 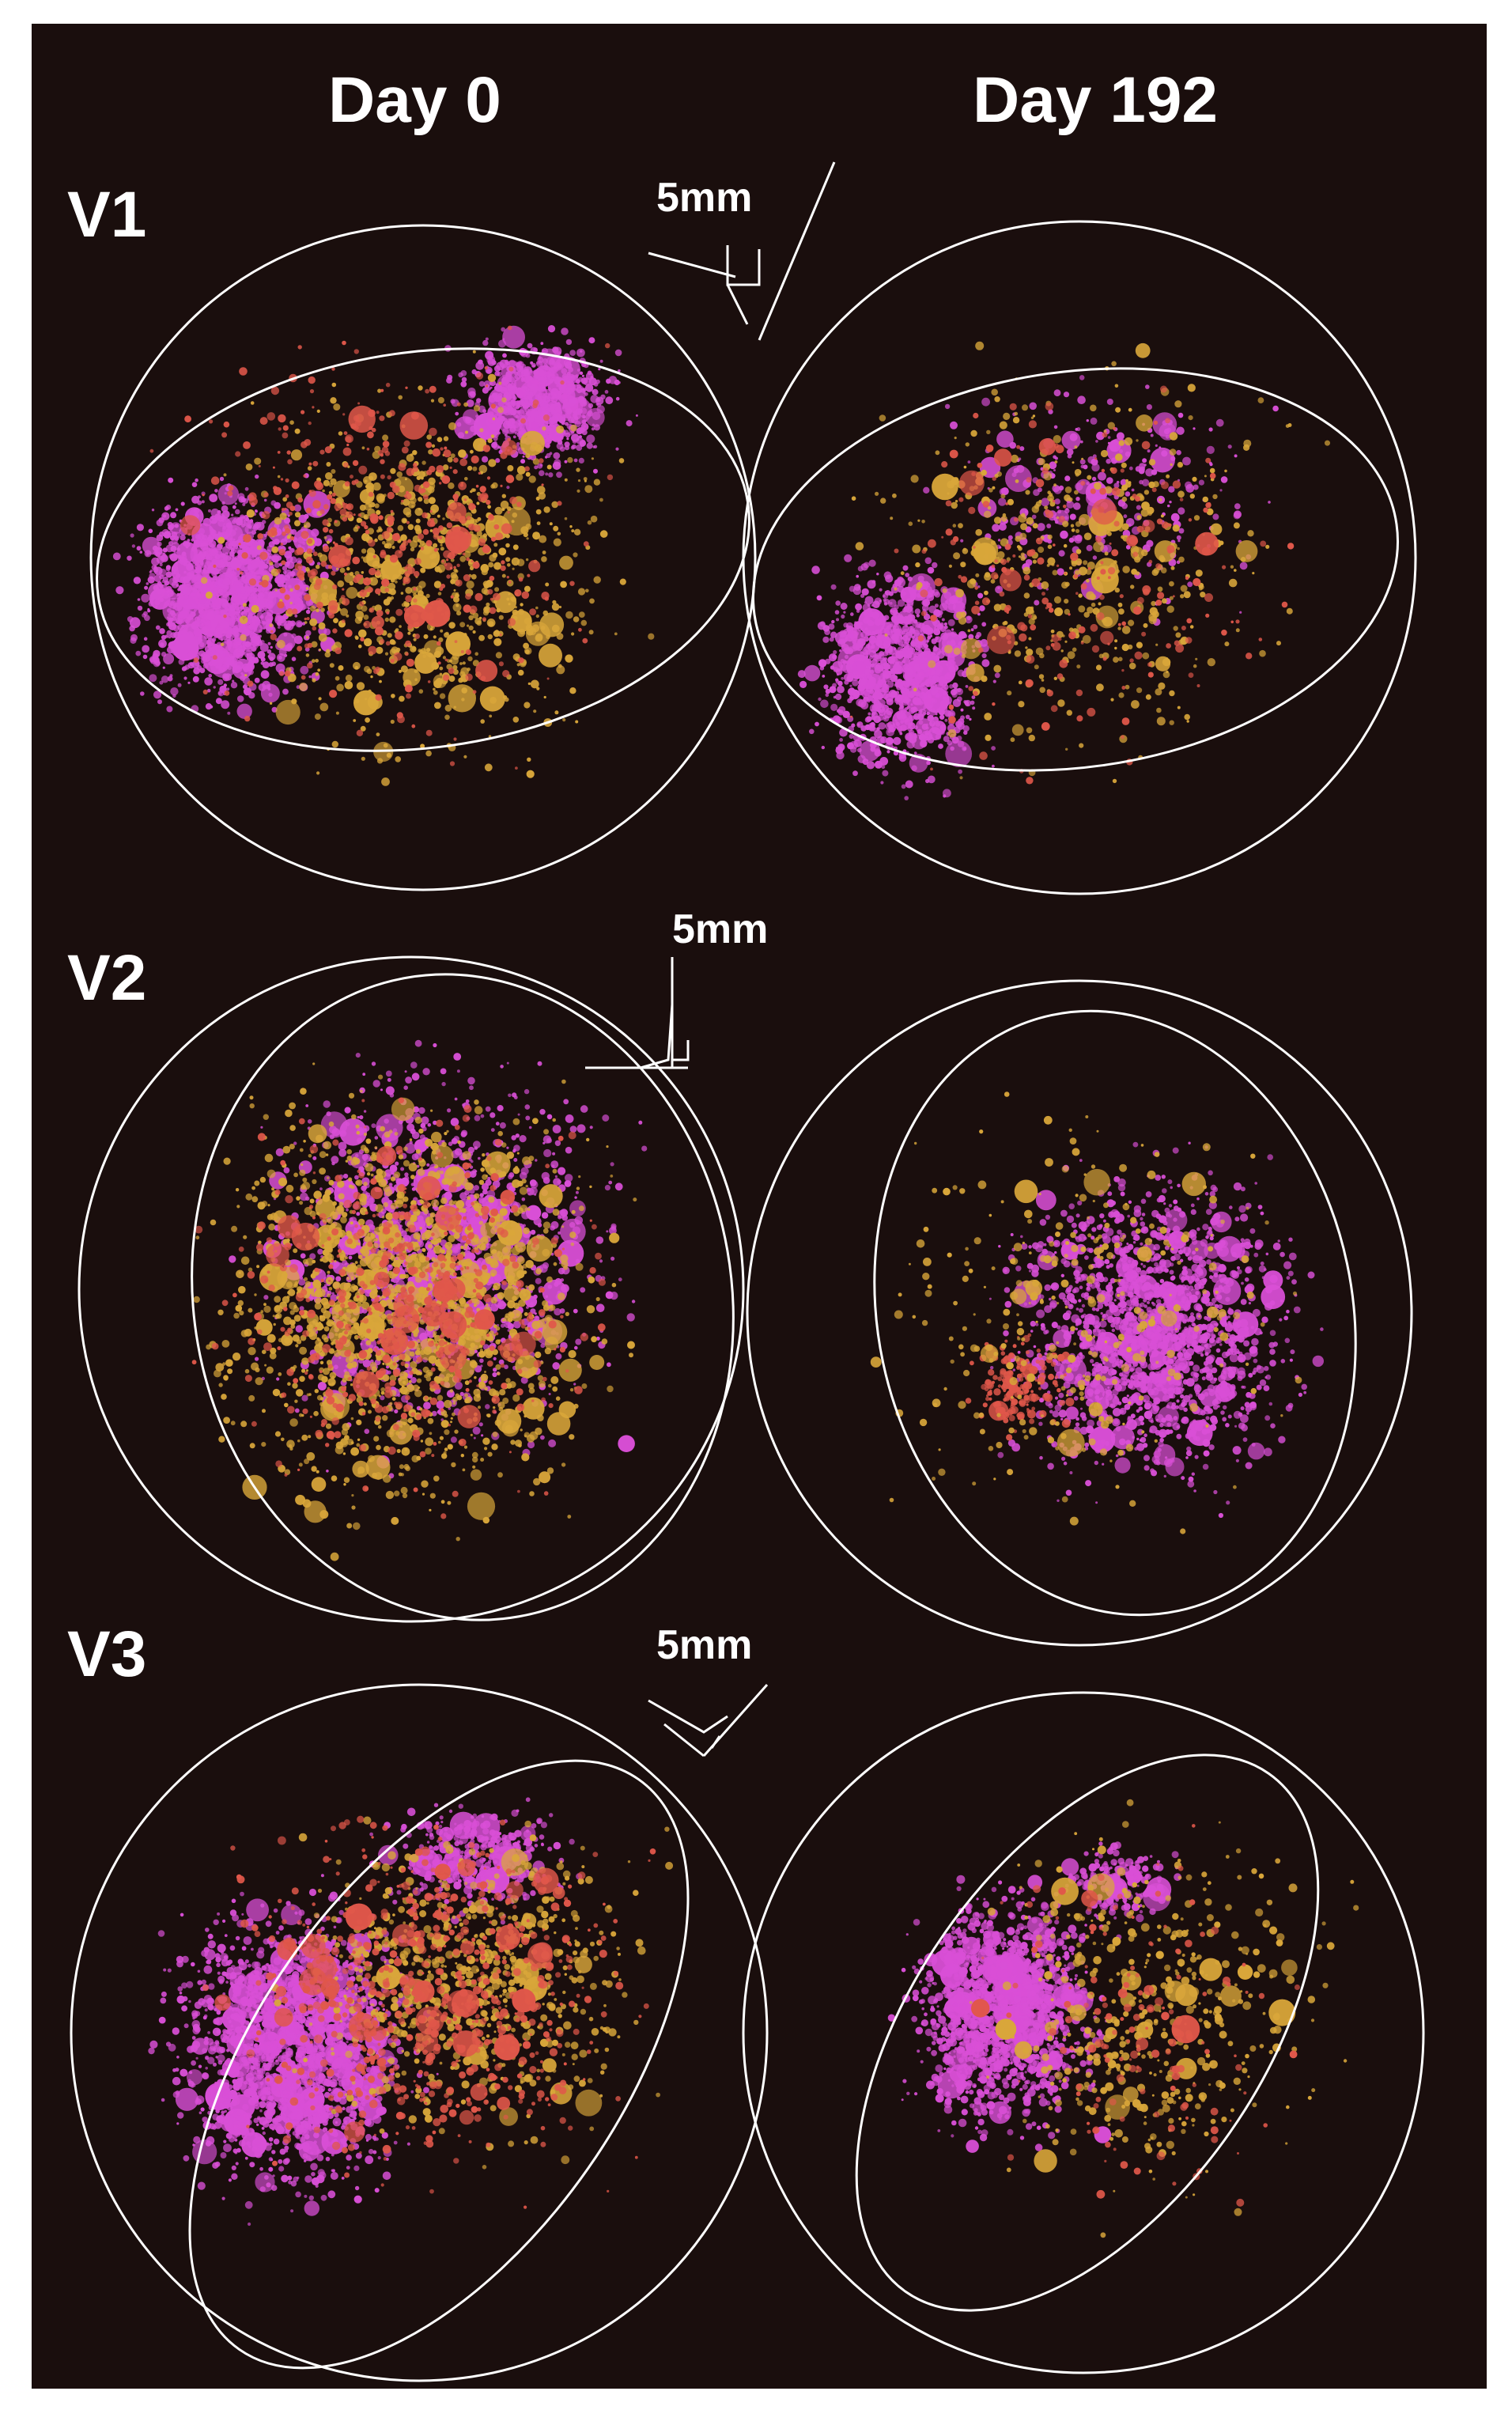 What do you see at coordinates (708, 1720) in the screenshot?
I see `scale-axes-v3` at bounding box center [708, 1720].